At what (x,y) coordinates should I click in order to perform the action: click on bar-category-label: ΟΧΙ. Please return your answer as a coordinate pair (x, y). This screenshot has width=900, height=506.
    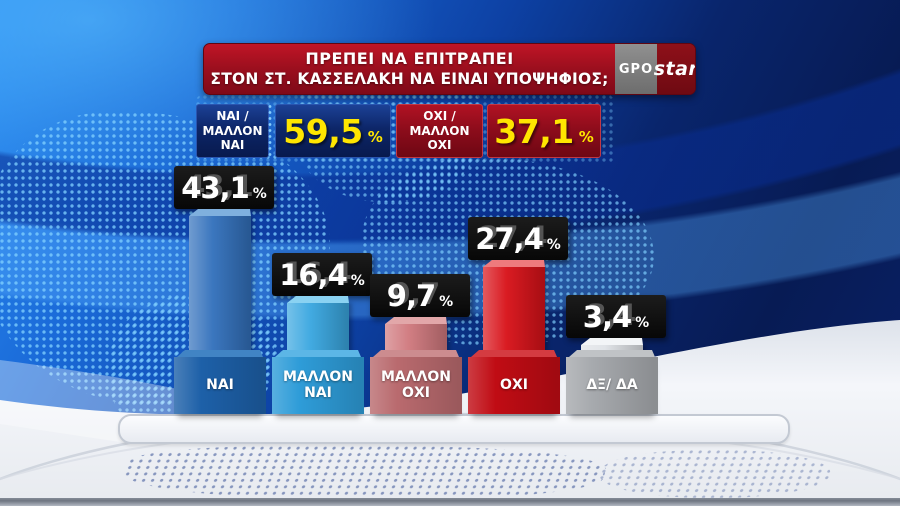
    Looking at the image, I should click on (514, 384).